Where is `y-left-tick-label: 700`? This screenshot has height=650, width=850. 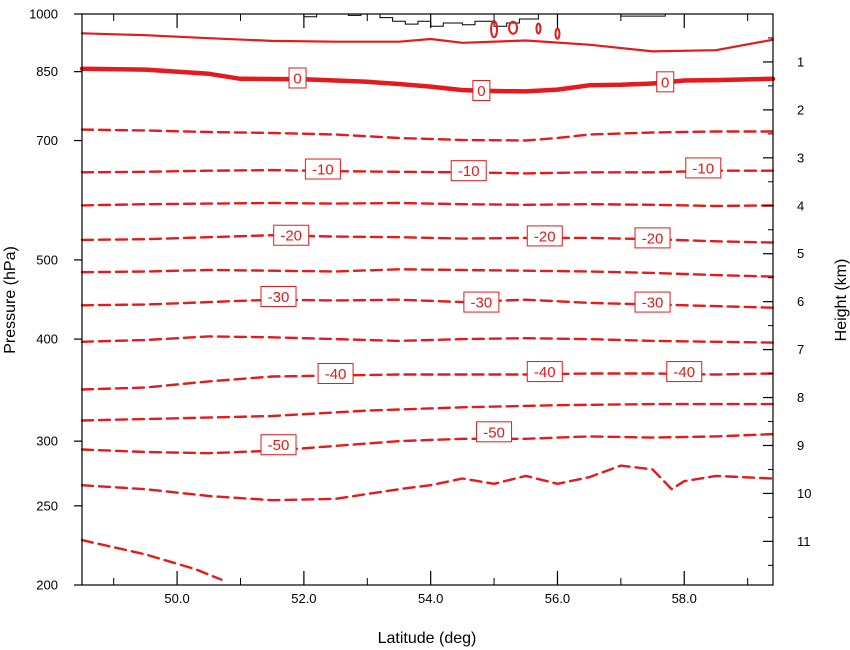 y-left-tick-label: 700 is located at coordinates (47, 140).